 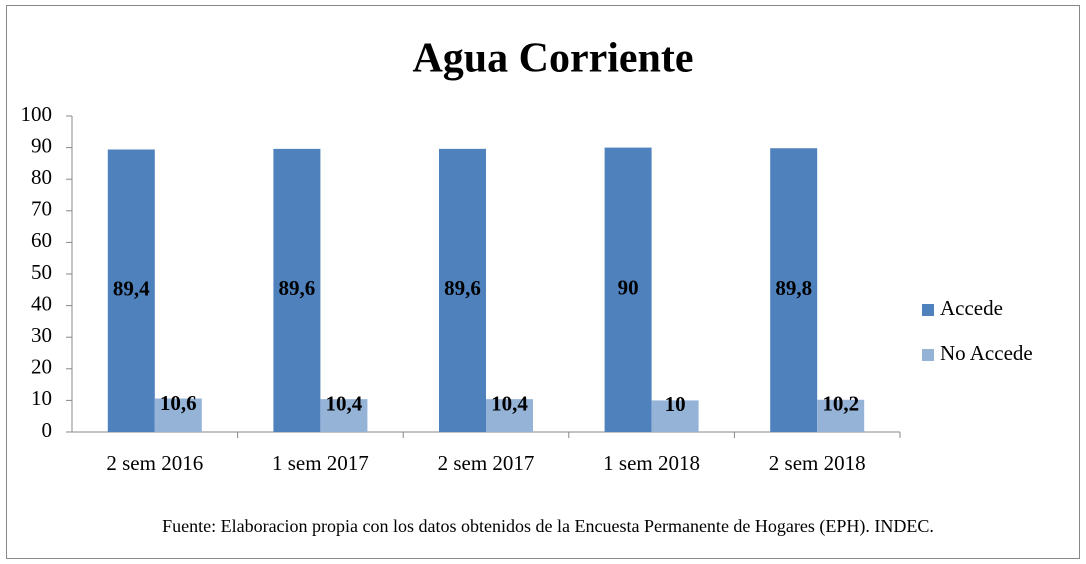 I want to click on value-label: 10, so click(x=675, y=404).